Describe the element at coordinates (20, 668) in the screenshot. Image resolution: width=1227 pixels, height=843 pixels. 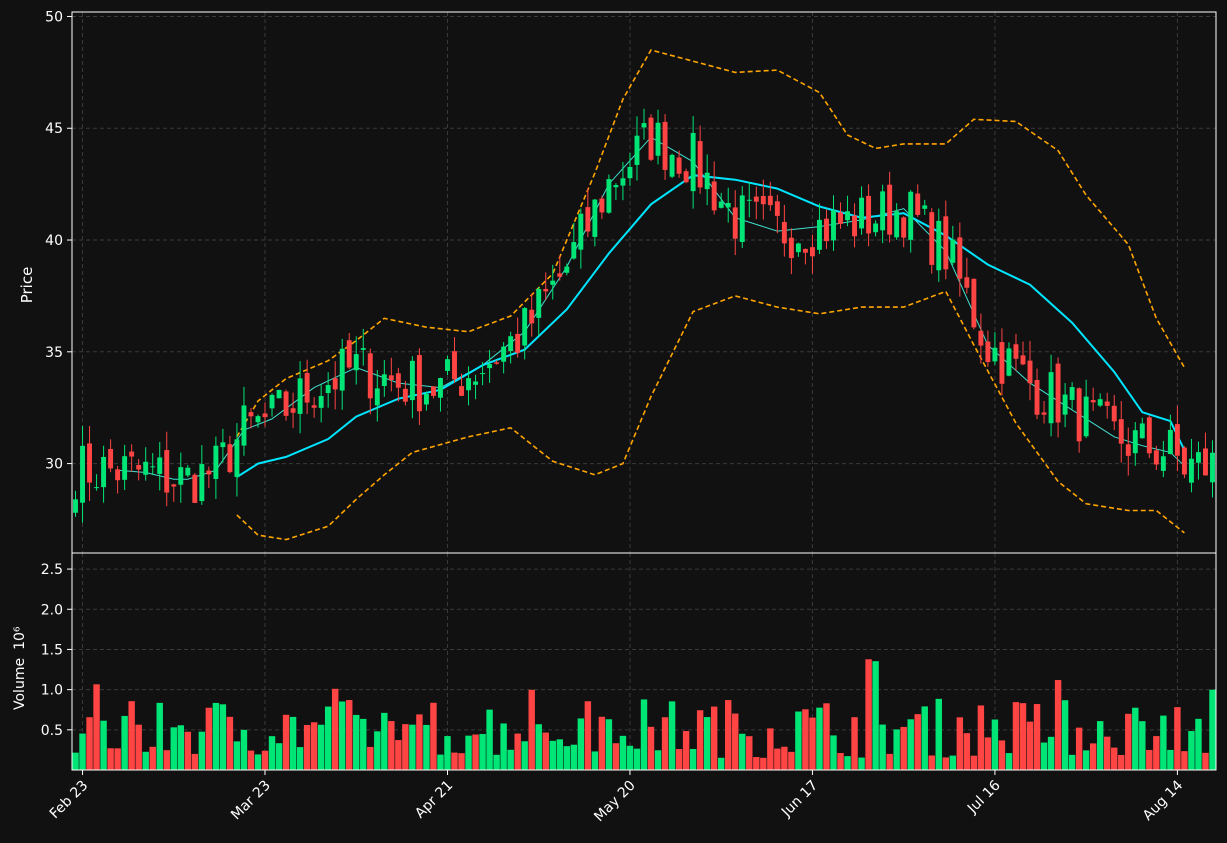
I see `volume-axis-label: Volume 10⁶` at that location.